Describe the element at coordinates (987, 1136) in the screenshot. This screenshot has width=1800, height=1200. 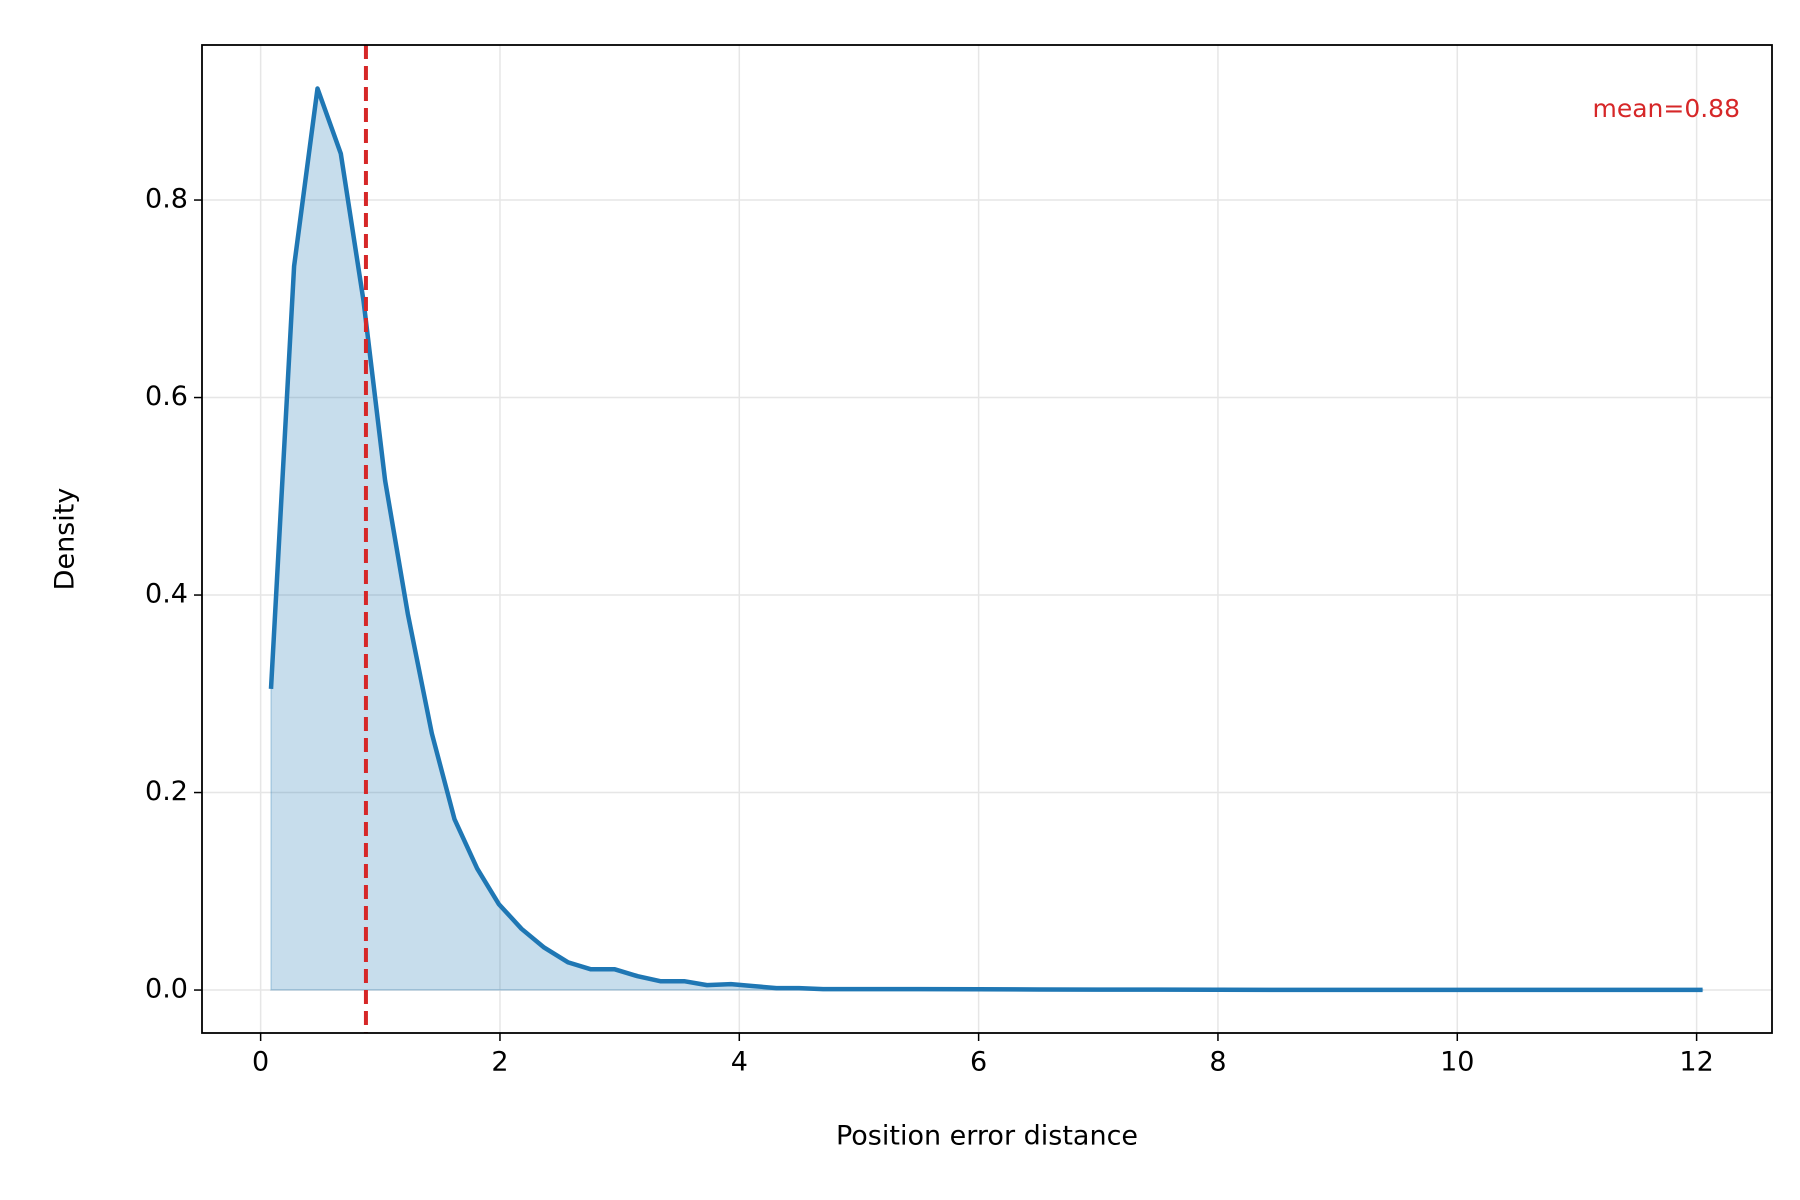
I see `x-axis-label: Position error distance` at that location.